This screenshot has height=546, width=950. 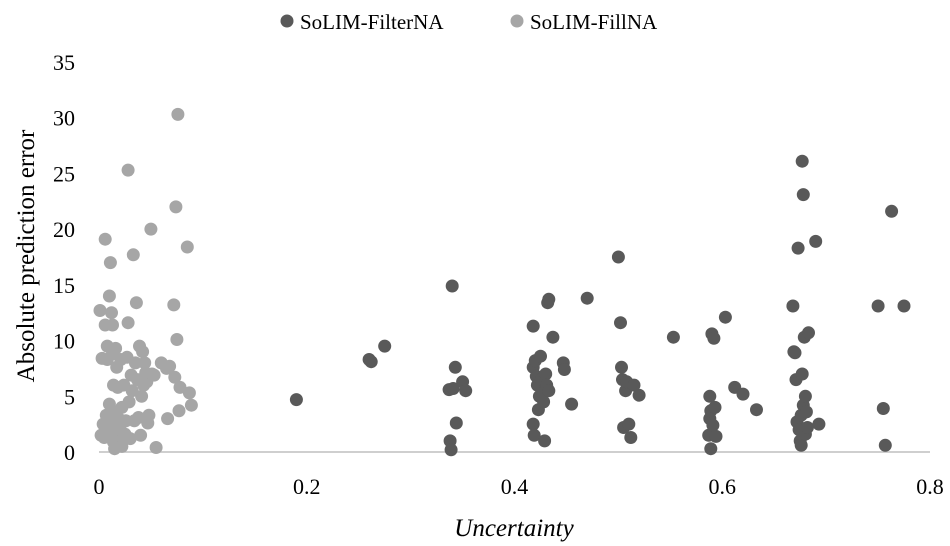 I want to click on y-tick-label: 25, so click(x=64, y=173).